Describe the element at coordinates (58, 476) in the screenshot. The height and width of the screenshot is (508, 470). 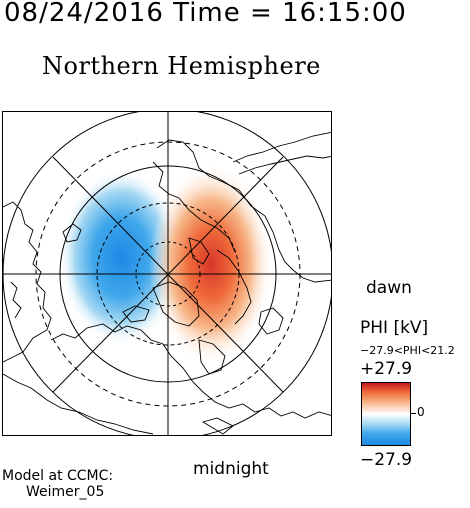
I see `model-source-label: Model at CCMC:` at that location.